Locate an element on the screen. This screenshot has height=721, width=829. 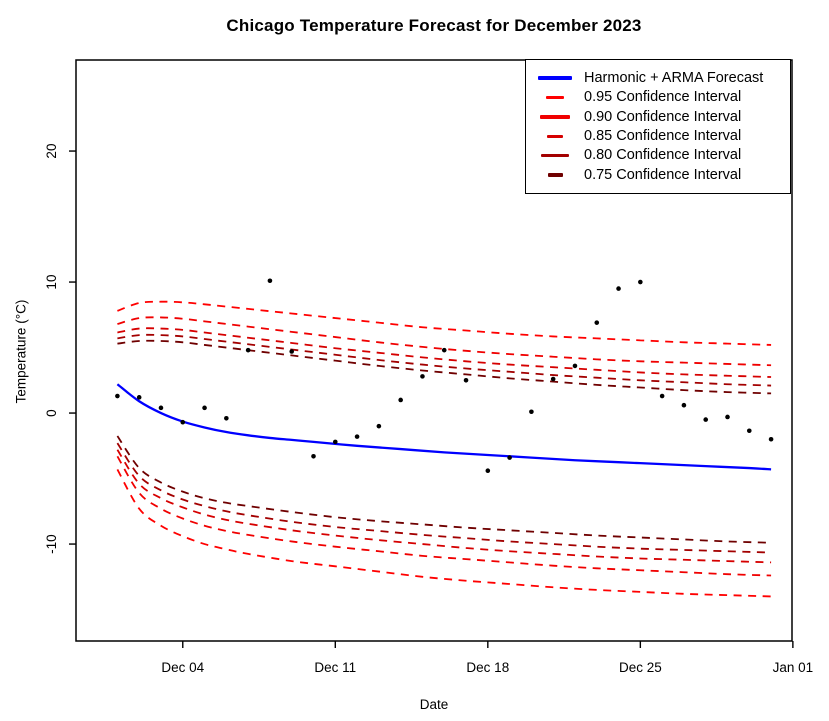
legend-entry-4: 0.80 Confidence Interval is located at coordinates (658, 155).